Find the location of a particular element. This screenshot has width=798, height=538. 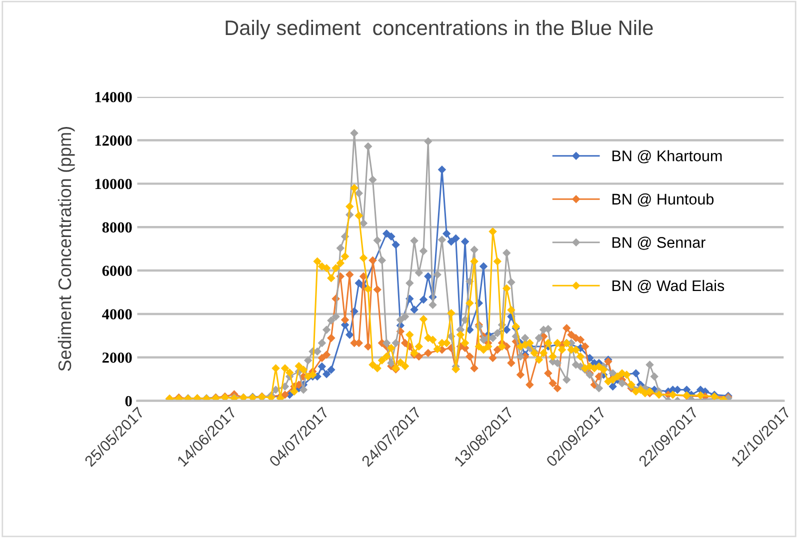

y-tick-label: 8000 is located at coordinates (117, 227).